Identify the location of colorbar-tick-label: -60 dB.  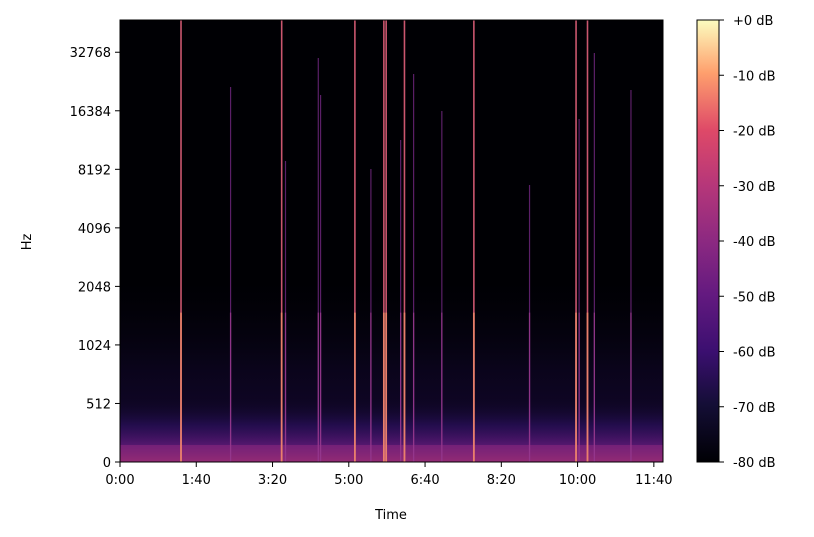
(754, 353).